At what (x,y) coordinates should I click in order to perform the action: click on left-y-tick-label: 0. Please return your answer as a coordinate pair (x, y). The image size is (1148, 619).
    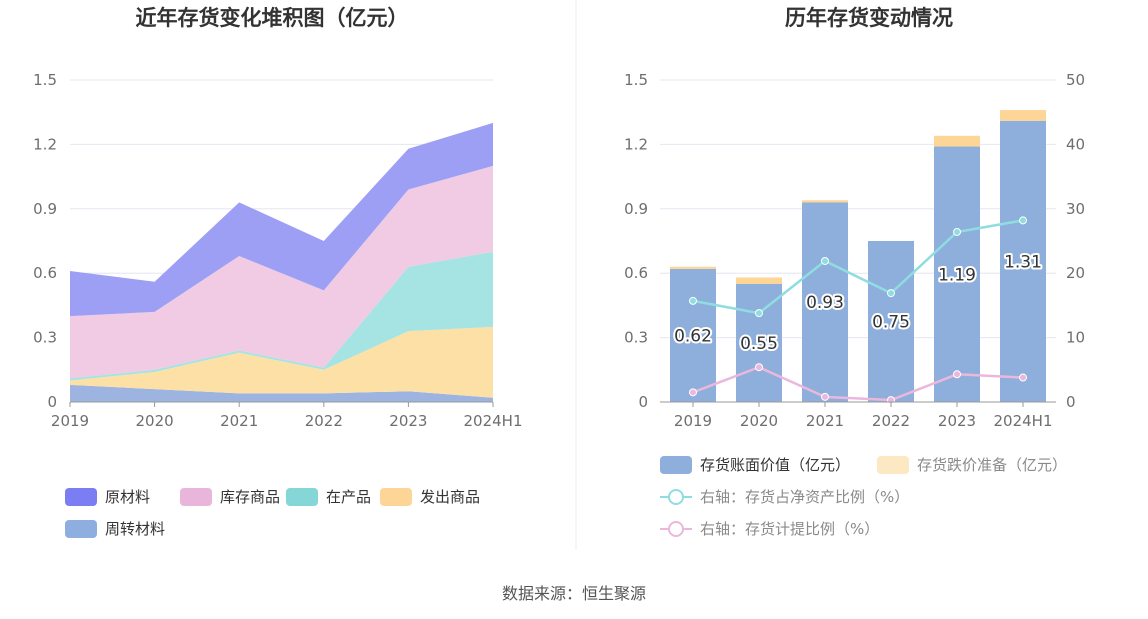
    Looking at the image, I should click on (52, 402).